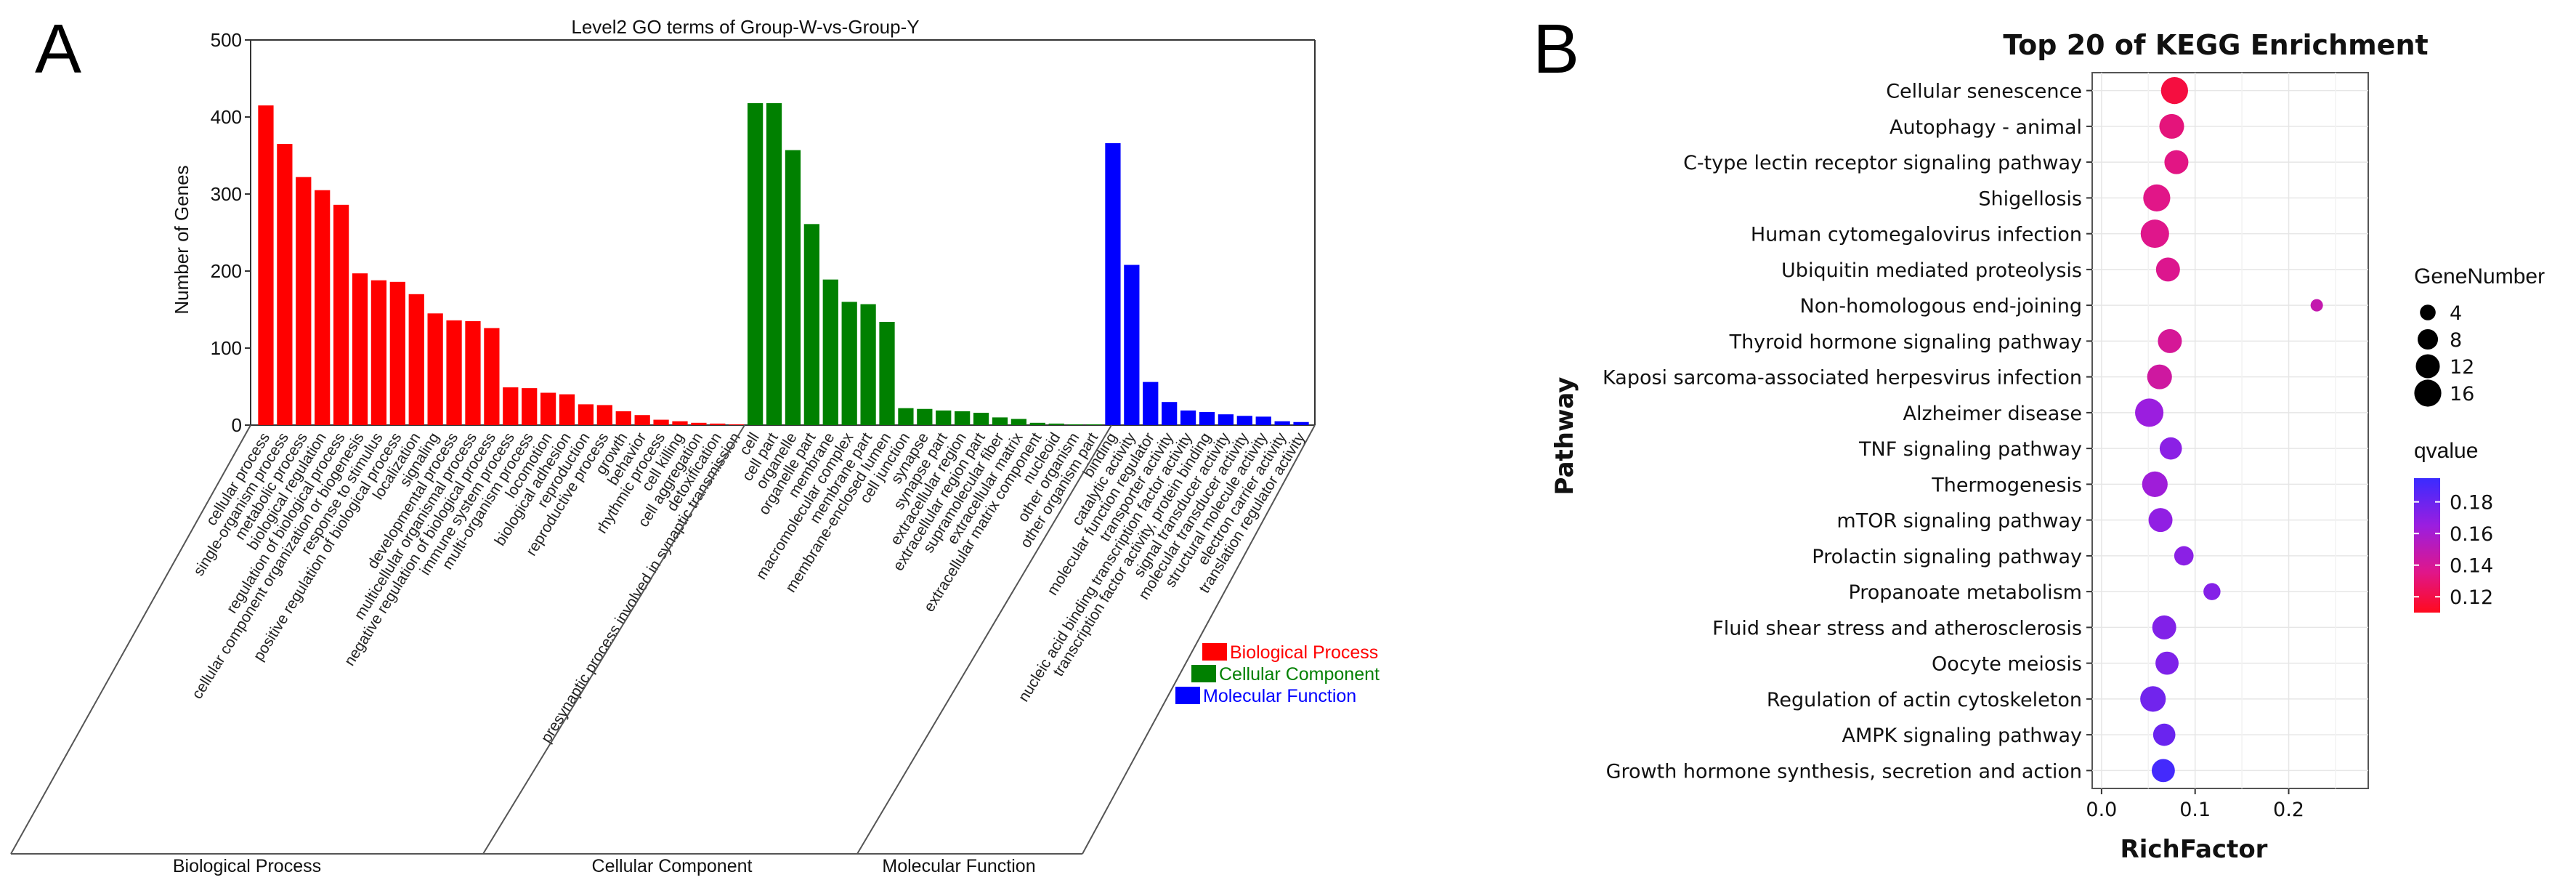  What do you see at coordinates (2101, 810) in the screenshot?
I see `kegg-x-tick-label-0: 0.0` at bounding box center [2101, 810].